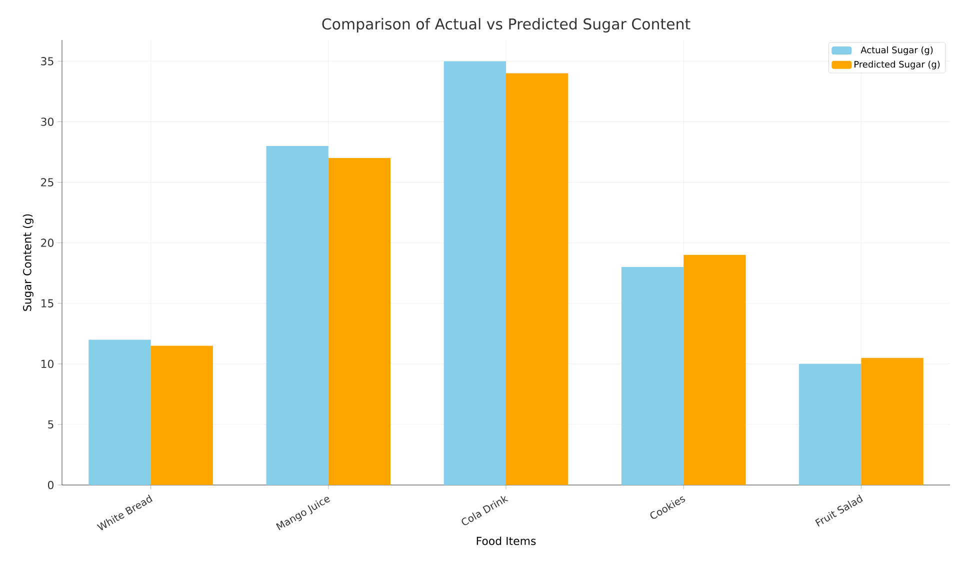 This screenshot has width=955, height=573. What do you see at coordinates (506, 25) in the screenshot?
I see `chart-title: Comparison of Actual vs Predicted Sugar Content` at bounding box center [506, 25].